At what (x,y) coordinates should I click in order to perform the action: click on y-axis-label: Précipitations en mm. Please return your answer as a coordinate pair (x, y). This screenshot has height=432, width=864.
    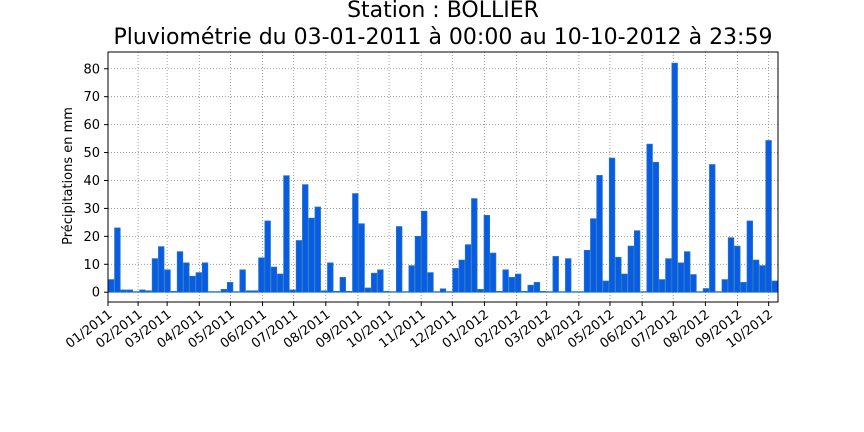
    Looking at the image, I should click on (68, 176).